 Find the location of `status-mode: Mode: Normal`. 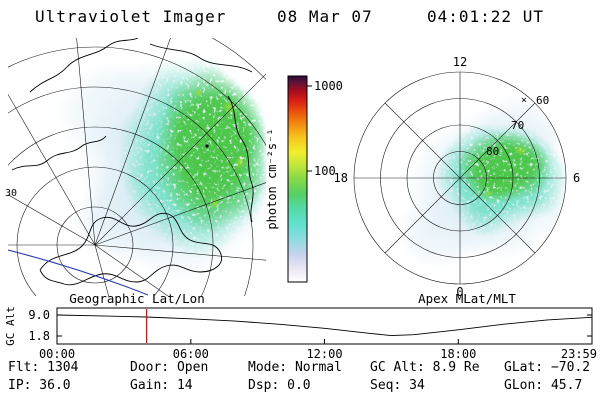

status-mode: Mode: Normal is located at coordinates (295, 367).